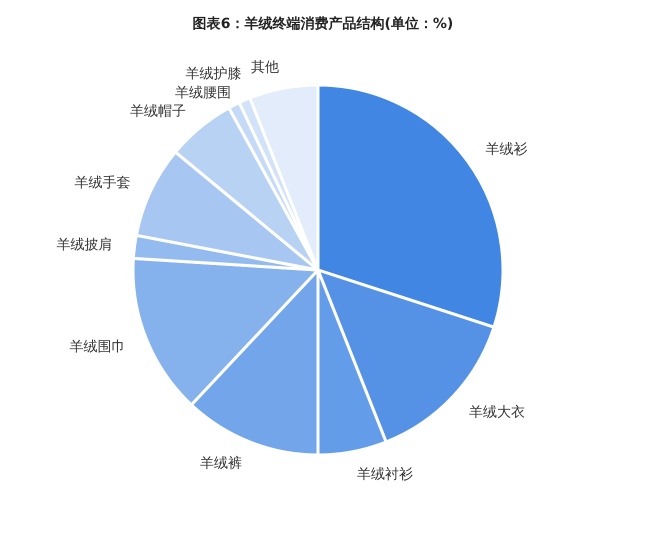 The image size is (646, 545). What do you see at coordinates (384, 474) in the screenshot?
I see `slice-label: 羊绒衬衫` at bounding box center [384, 474].